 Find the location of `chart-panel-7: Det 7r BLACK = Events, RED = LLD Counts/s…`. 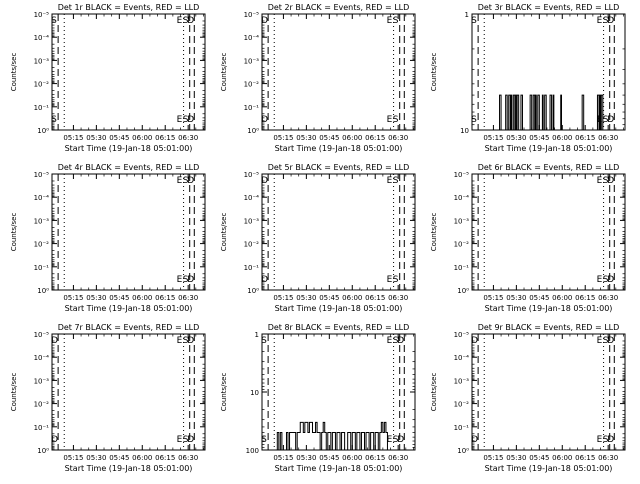

chart-panel-7: Det 7r BLACK = Events, RED = LLD Counts/s… is located at coordinates (108, 398).